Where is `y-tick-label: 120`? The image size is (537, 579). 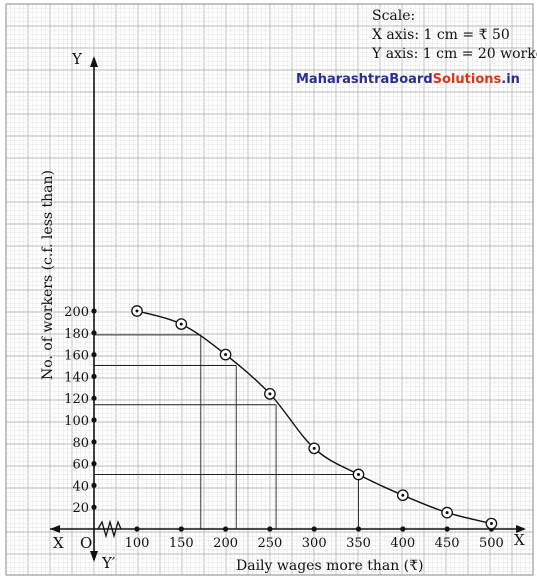 y-tick-label: 120 is located at coordinates (76, 399).